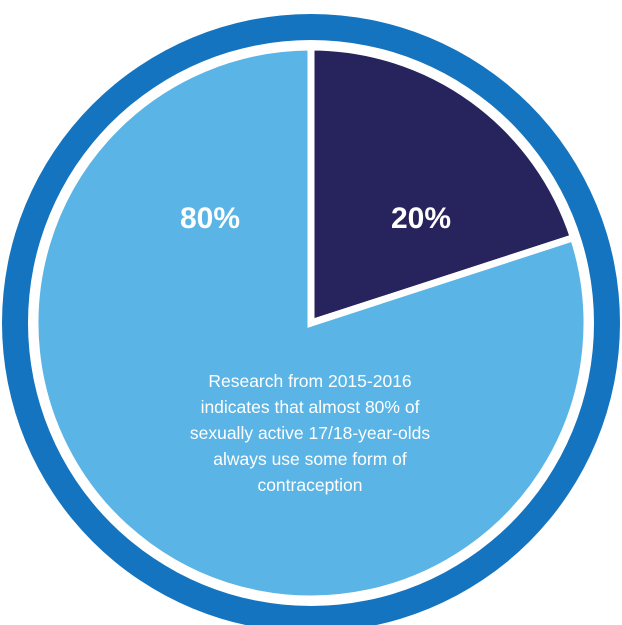  What do you see at coordinates (310, 485) in the screenshot?
I see `annotation-line: contraception` at bounding box center [310, 485].